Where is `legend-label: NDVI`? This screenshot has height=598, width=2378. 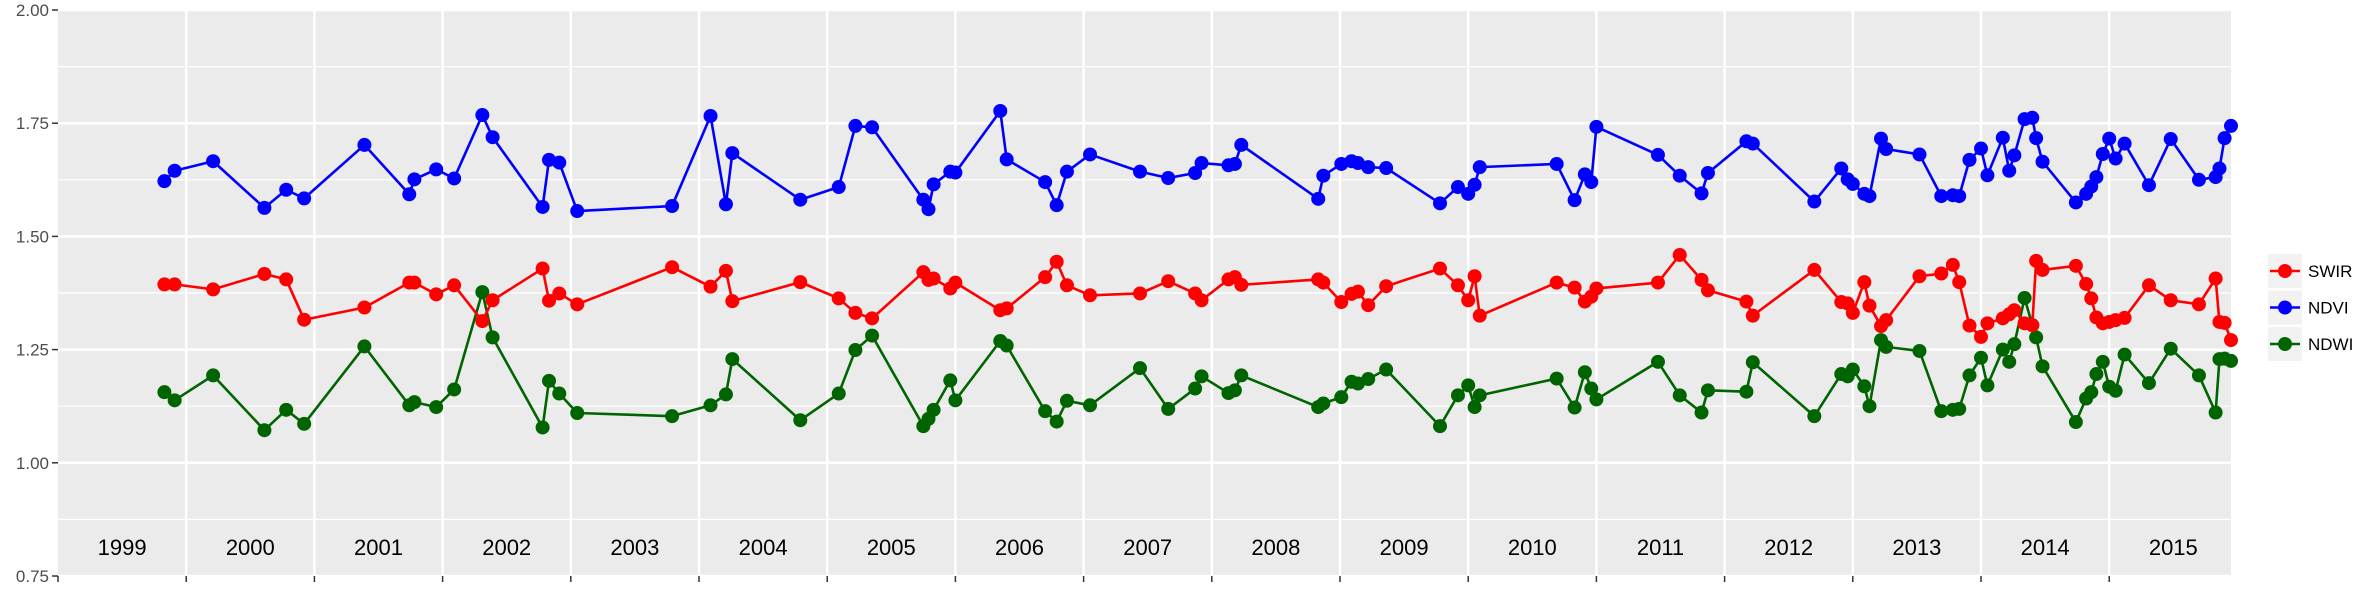
legend-label: NDVI is located at coordinates (2328, 308).